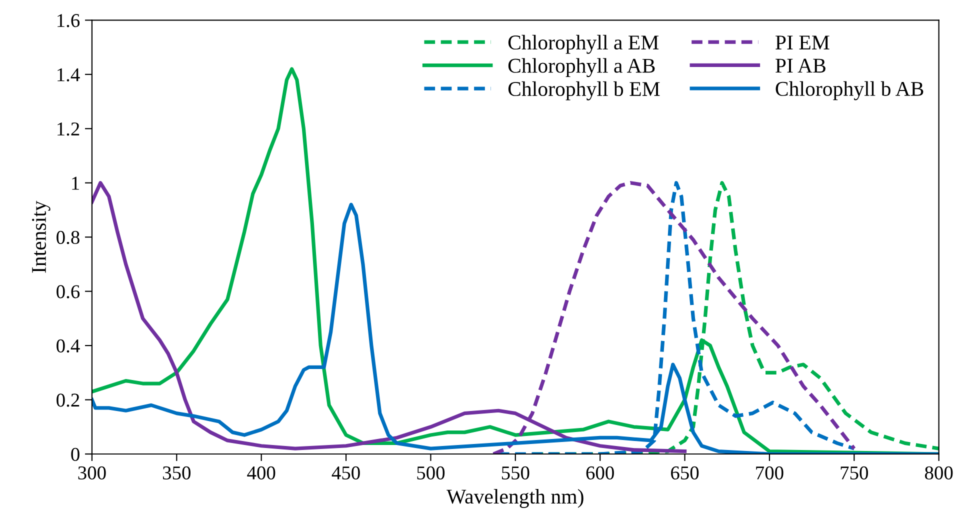 The height and width of the screenshot is (531, 958). I want to click on legend-label: PI EM, so click(803, 43).